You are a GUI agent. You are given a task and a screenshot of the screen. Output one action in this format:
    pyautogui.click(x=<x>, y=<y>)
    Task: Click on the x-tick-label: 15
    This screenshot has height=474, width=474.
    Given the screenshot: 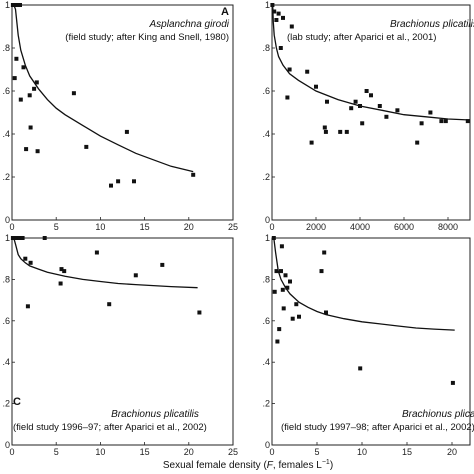 What is the action you would take?
    pyautogui.click(x=145, y=452)
    